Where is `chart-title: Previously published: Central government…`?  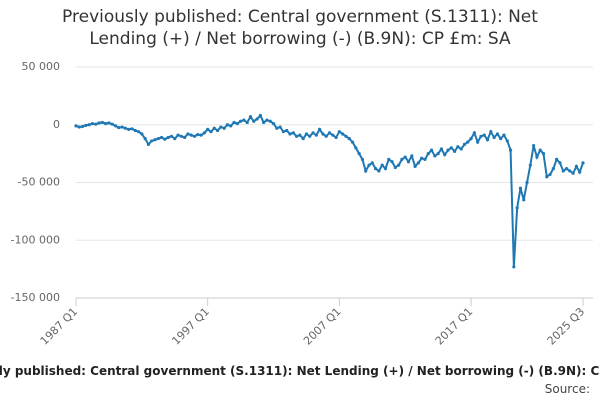
chart-title: Previously published: Central government… is located at coordinates (300, 28).